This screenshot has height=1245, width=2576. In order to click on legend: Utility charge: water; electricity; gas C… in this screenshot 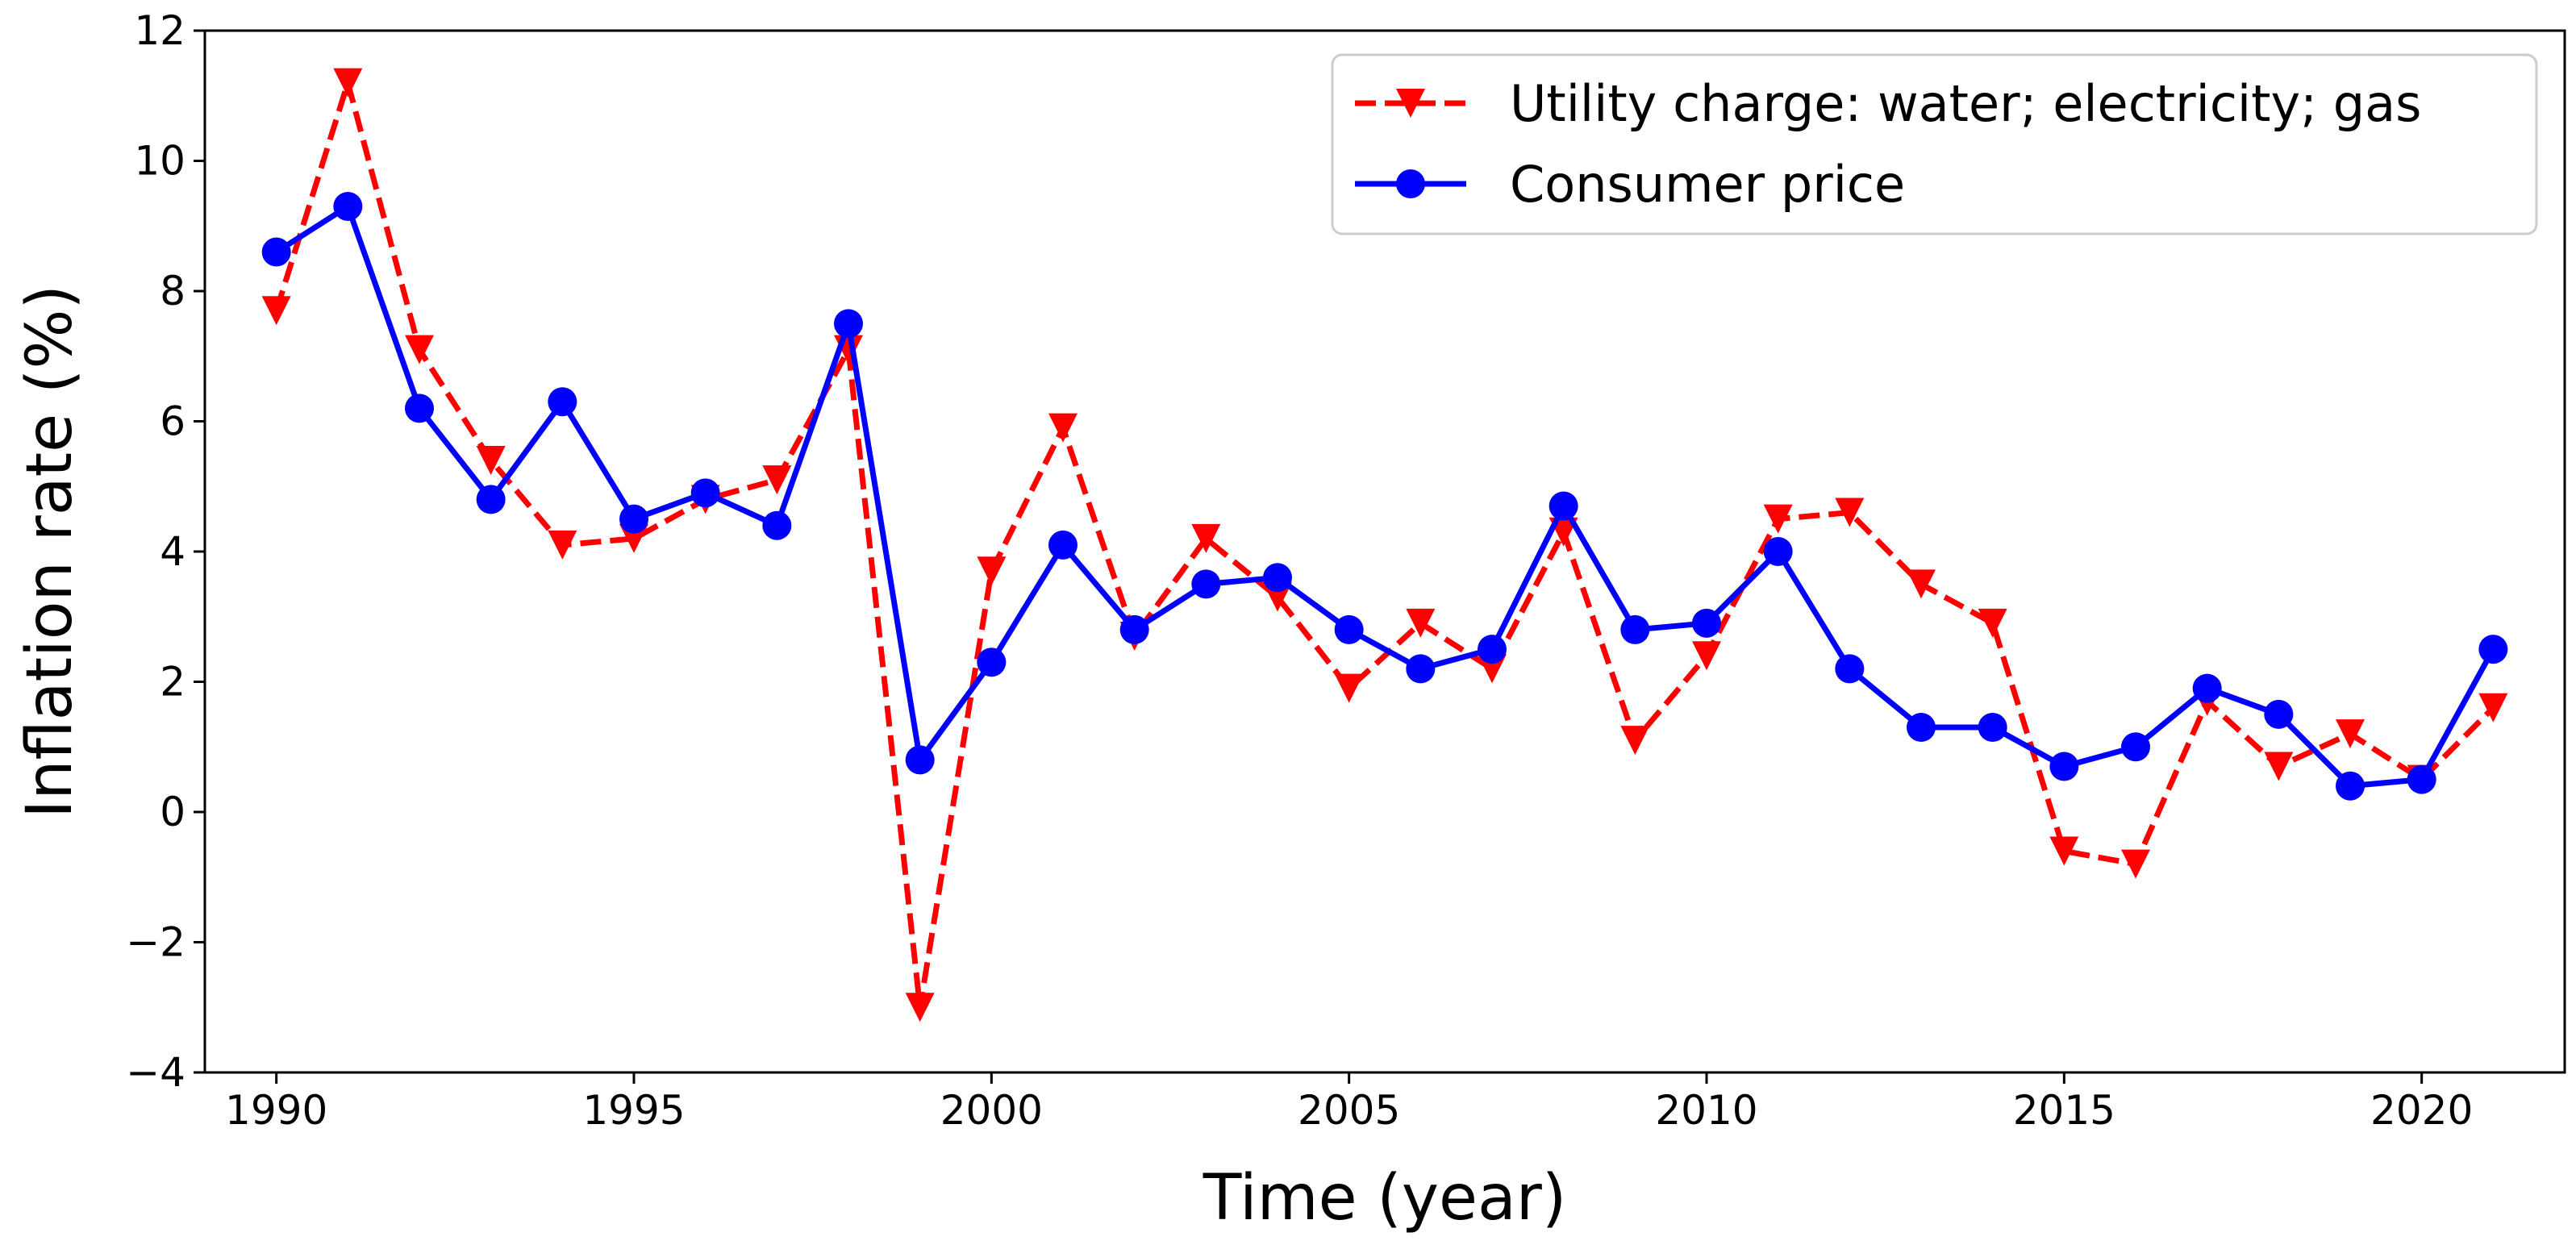, I will do `click(1934, 144)`.